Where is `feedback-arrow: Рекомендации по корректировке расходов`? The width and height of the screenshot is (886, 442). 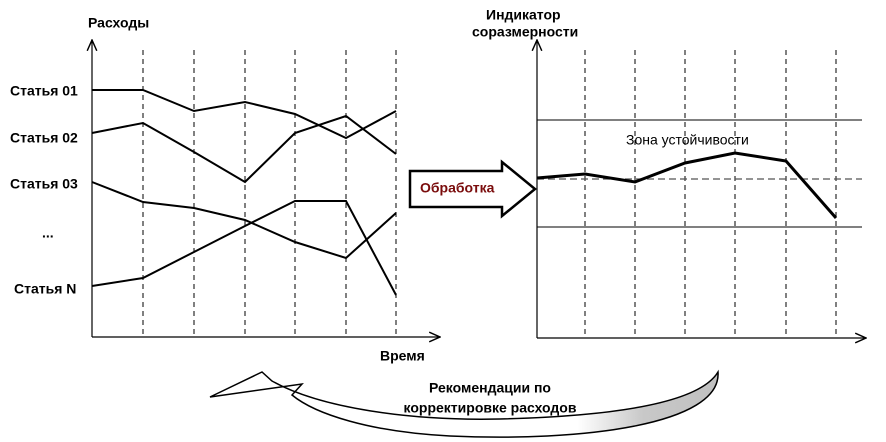
feedback-arrow: Рекомендации по корректировке расходов is located at coordinates (464, 403).